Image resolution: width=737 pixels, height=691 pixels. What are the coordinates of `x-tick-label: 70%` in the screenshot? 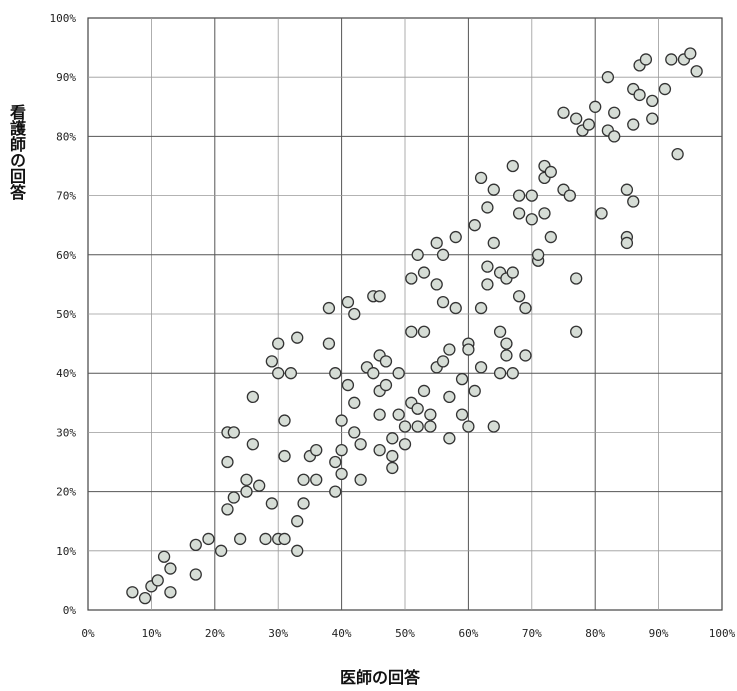 It's located at (532, 633).